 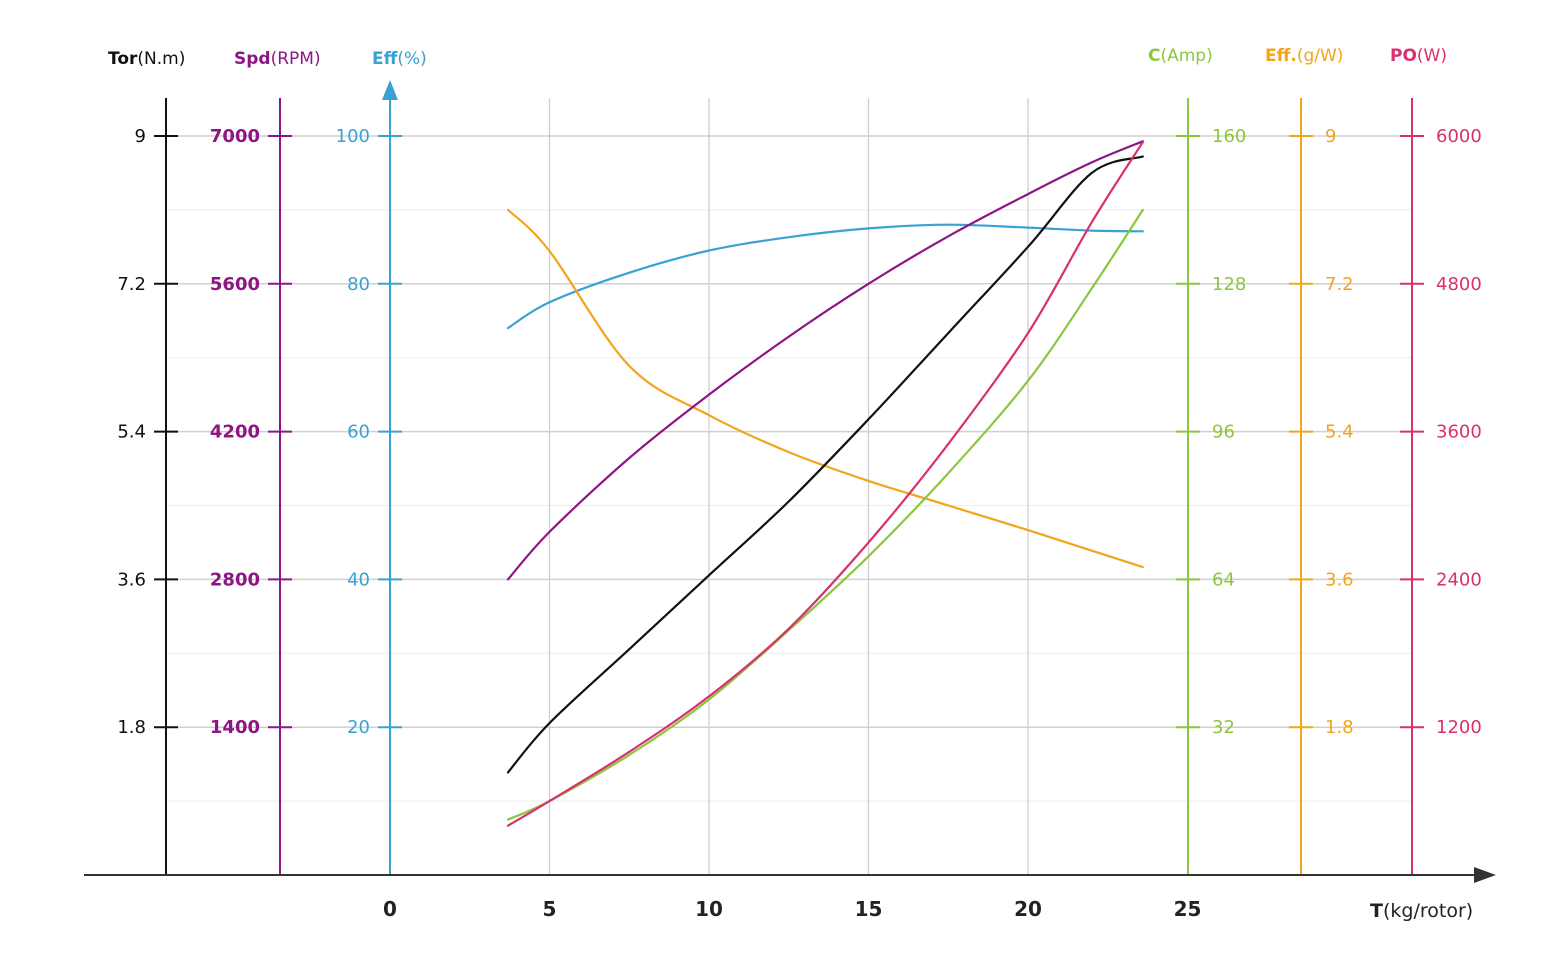 I want to click on tick-label-po: 2400, so click(x=1459, y=579).